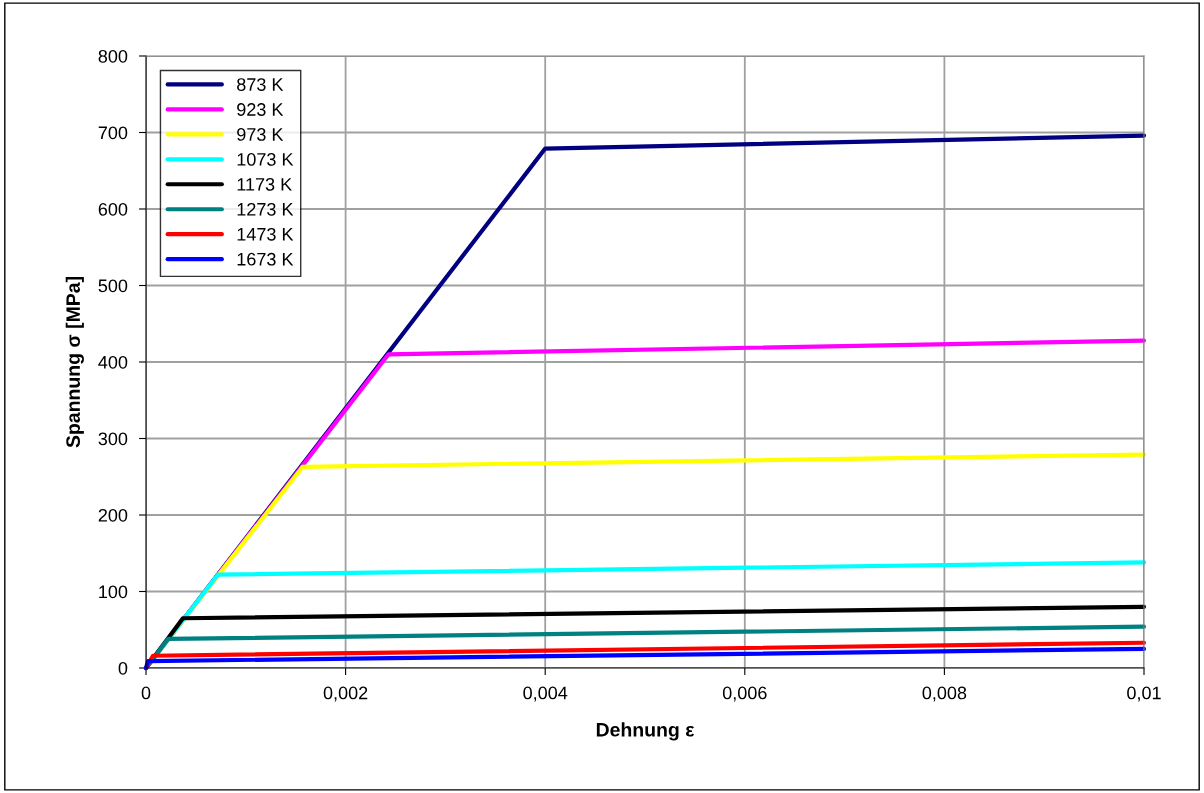  What do you see at coordinates (265, 259) in the screenshot?
I see `legend-label: 1673 K` at bounding box center [265, 259].